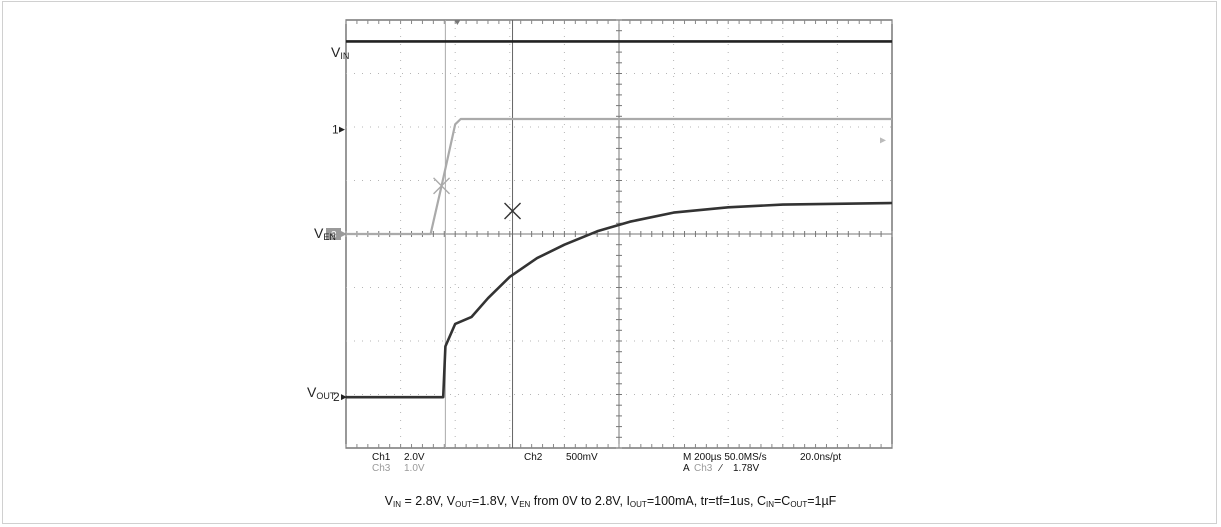 Image resolution: width=1221 pixels, height=527 pixels. I want to click on trigger-level: 1.78V, so click(746, 468).